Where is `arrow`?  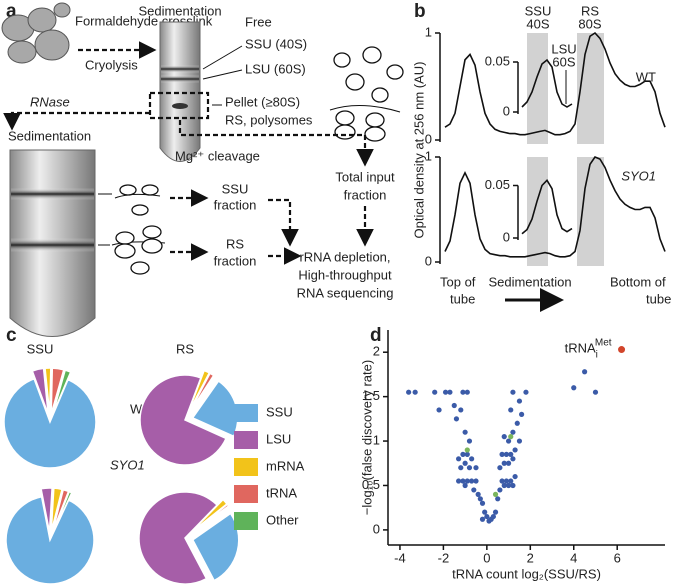
arrow is located at coordinates (76, 121).